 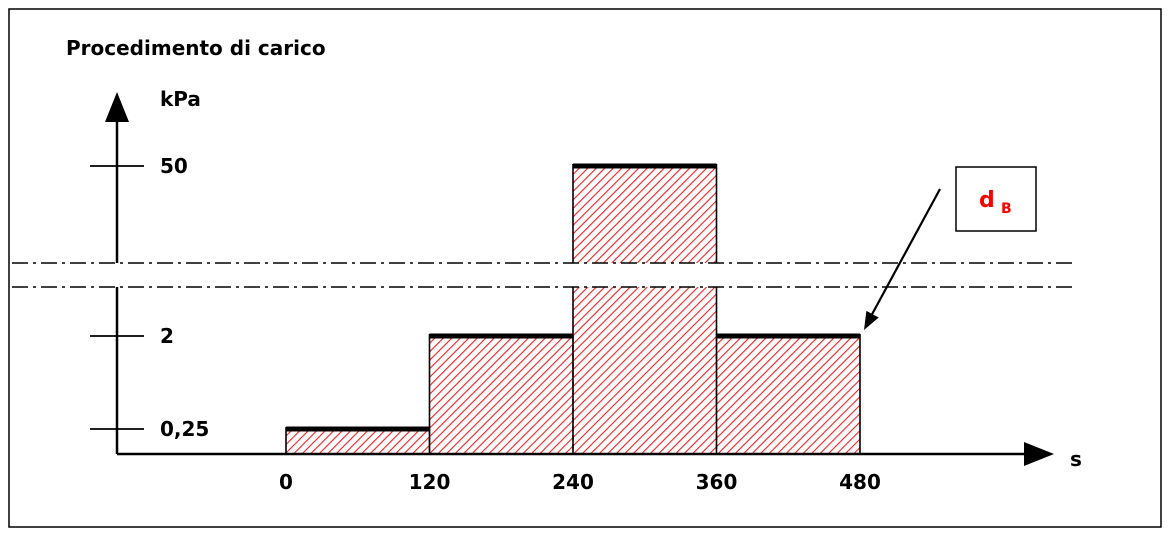 I want to click on annotation-subscript: B, so click(x=1006, y=209).